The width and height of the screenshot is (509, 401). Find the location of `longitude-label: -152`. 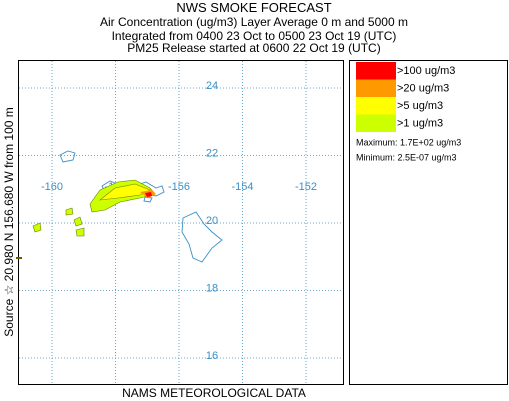

longitude-label: -152 is located at coordinates (306, 187).